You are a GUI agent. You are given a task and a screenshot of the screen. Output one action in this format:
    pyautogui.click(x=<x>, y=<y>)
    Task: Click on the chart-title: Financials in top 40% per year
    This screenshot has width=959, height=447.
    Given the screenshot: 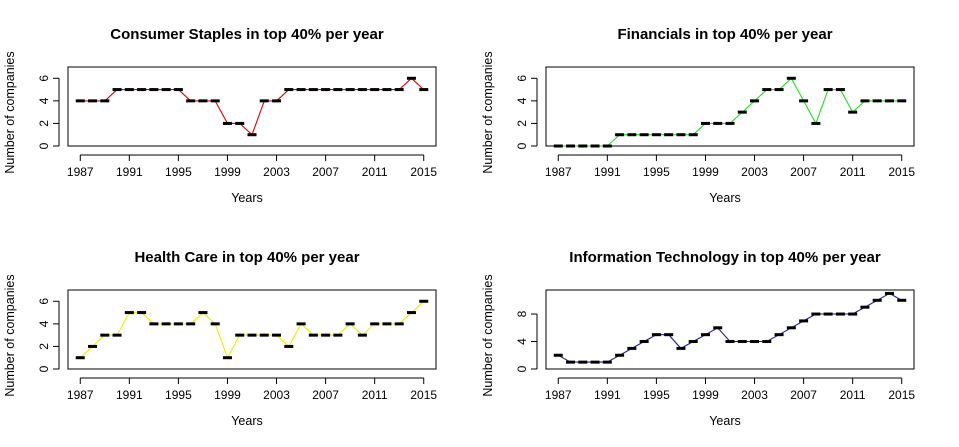 What is the action you would take?
    pyautogui.click(x=724, y=34)
    